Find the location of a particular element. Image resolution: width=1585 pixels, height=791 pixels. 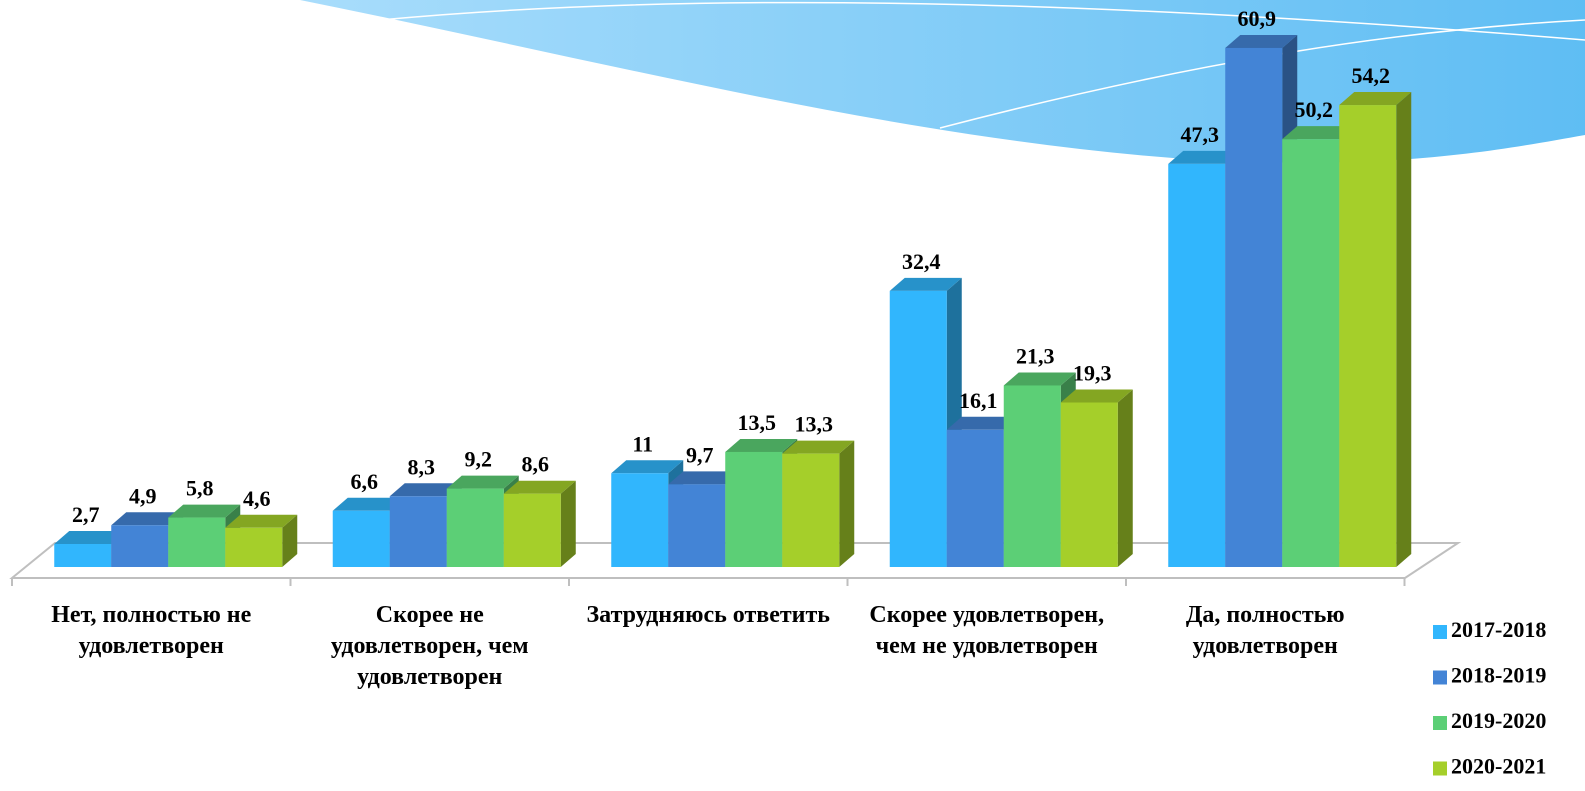

data-label: 32,4 is located at coordinates (921, 261).